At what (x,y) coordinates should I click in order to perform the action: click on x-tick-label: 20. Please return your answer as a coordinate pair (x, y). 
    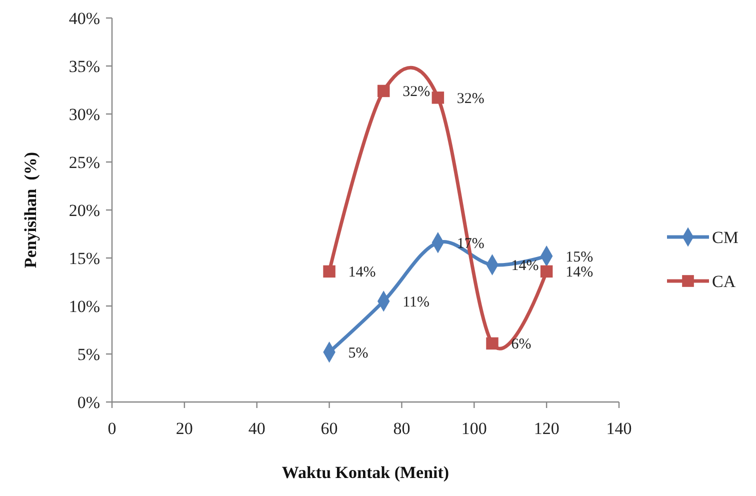
    Looking at the image, I should click on (184, 428).